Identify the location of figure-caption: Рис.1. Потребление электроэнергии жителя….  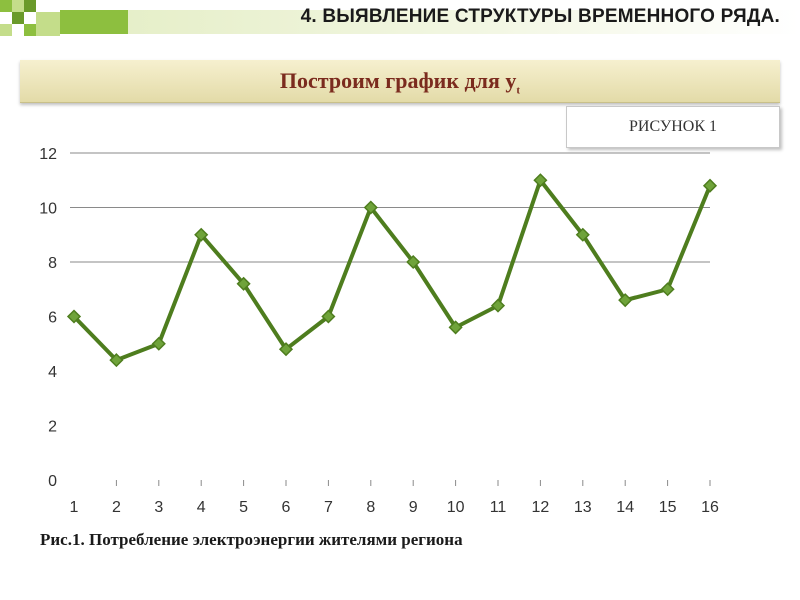
(251, 539).